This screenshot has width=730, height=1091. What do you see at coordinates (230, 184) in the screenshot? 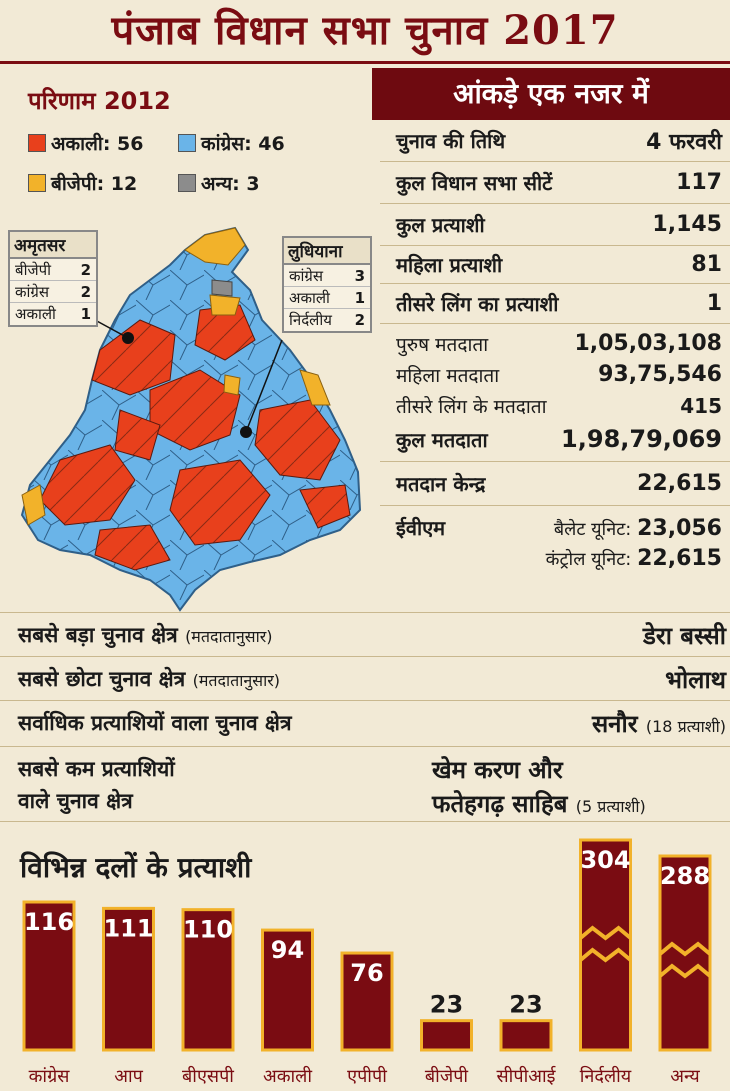
I see `legend-label-others: अन्य: 3` at bounding box center [230, 184].